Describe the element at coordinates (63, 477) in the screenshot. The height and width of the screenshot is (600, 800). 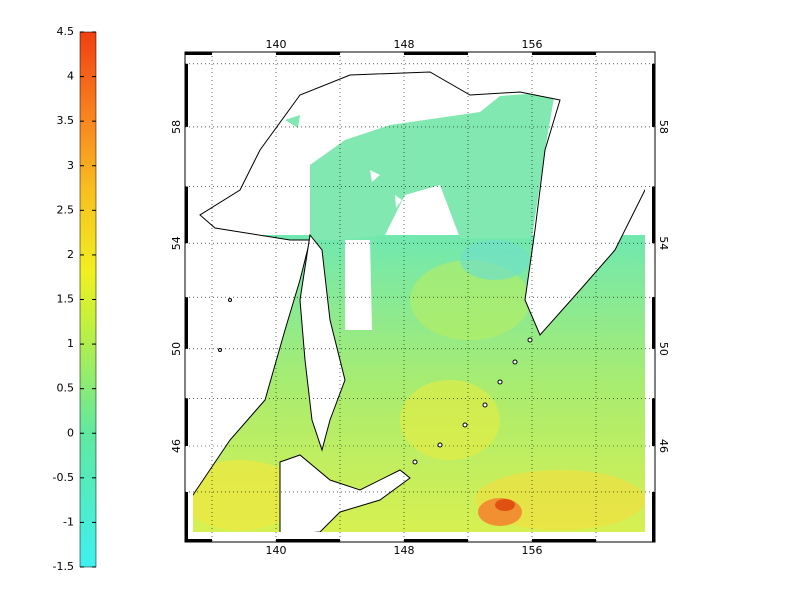
I see `colorbar-tick-label: -0.5` at that location.